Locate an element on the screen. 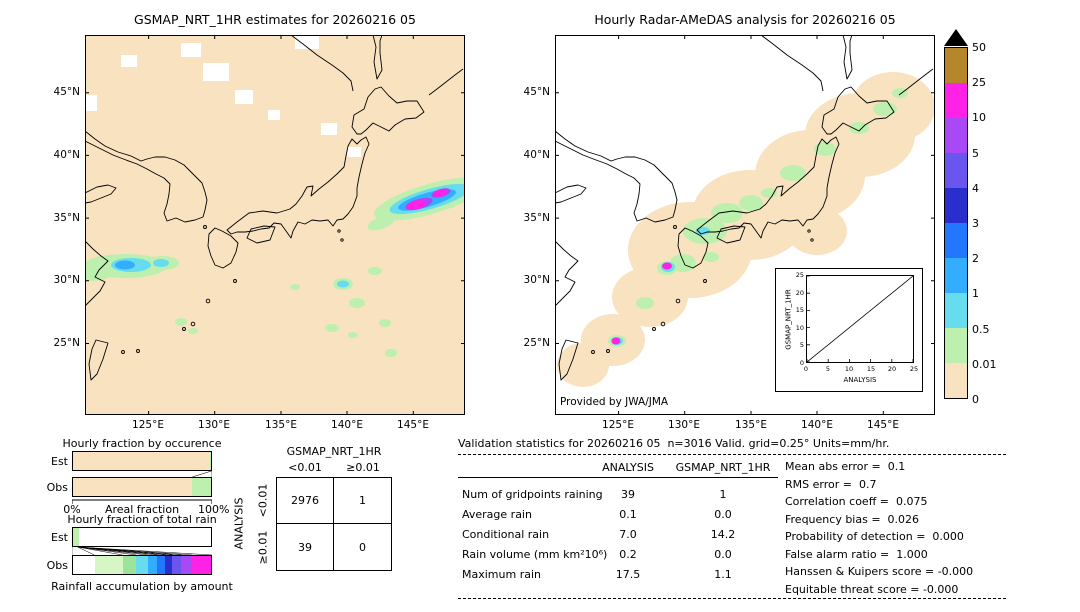 Image resolution: width=1080 pixels, height=612 pixels. inset-diagonal is located at coordinates (860, 319).